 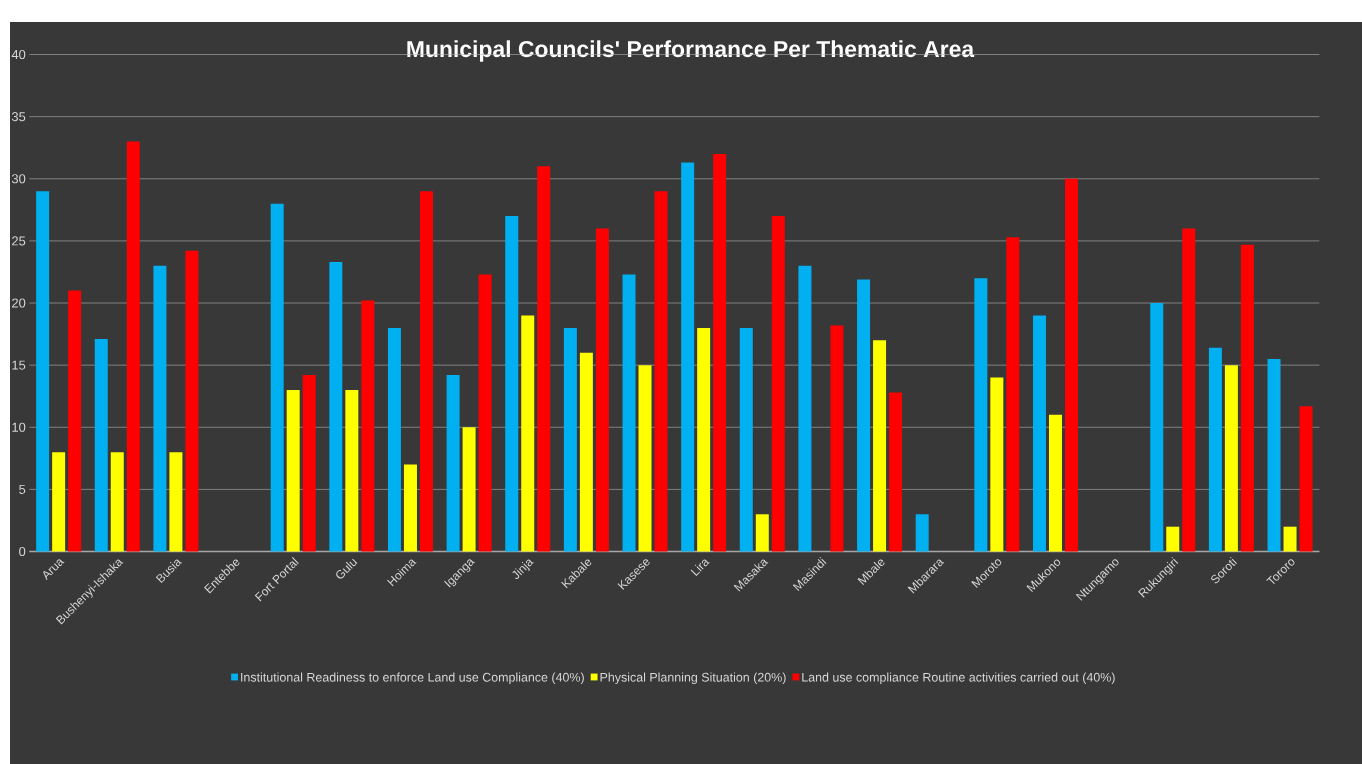 I want to click on y-tick-label: 20, so click(x=19, y=303).